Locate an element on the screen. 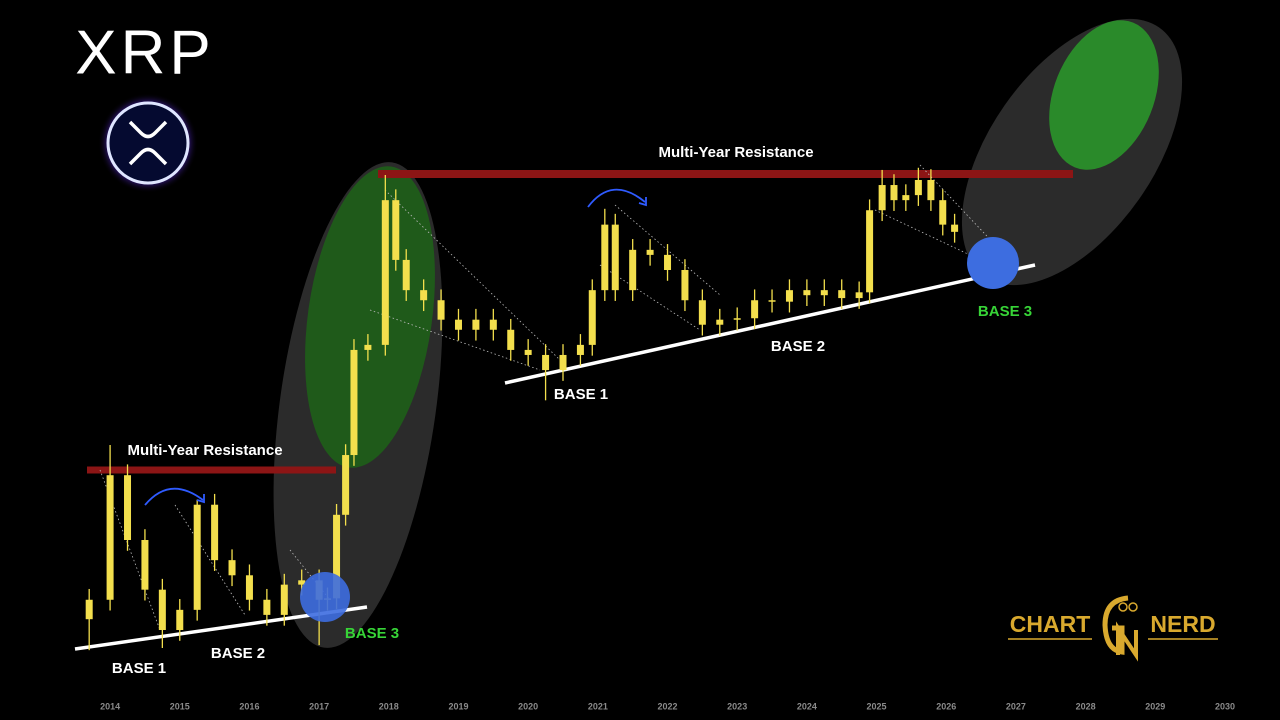  x-tick-label: 2021 is located at coordinates (598, 706).